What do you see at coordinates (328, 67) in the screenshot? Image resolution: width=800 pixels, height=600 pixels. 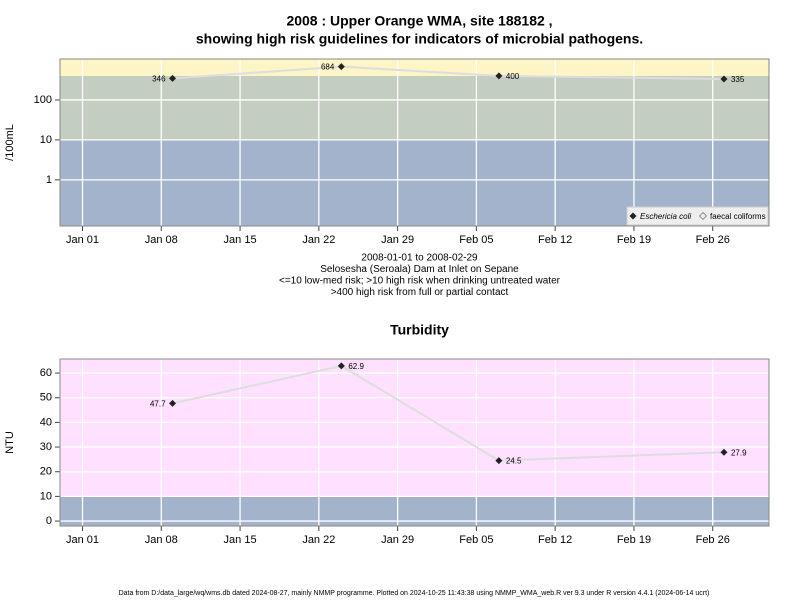 I see `value-label: 684` at bounding box center [328, 67].